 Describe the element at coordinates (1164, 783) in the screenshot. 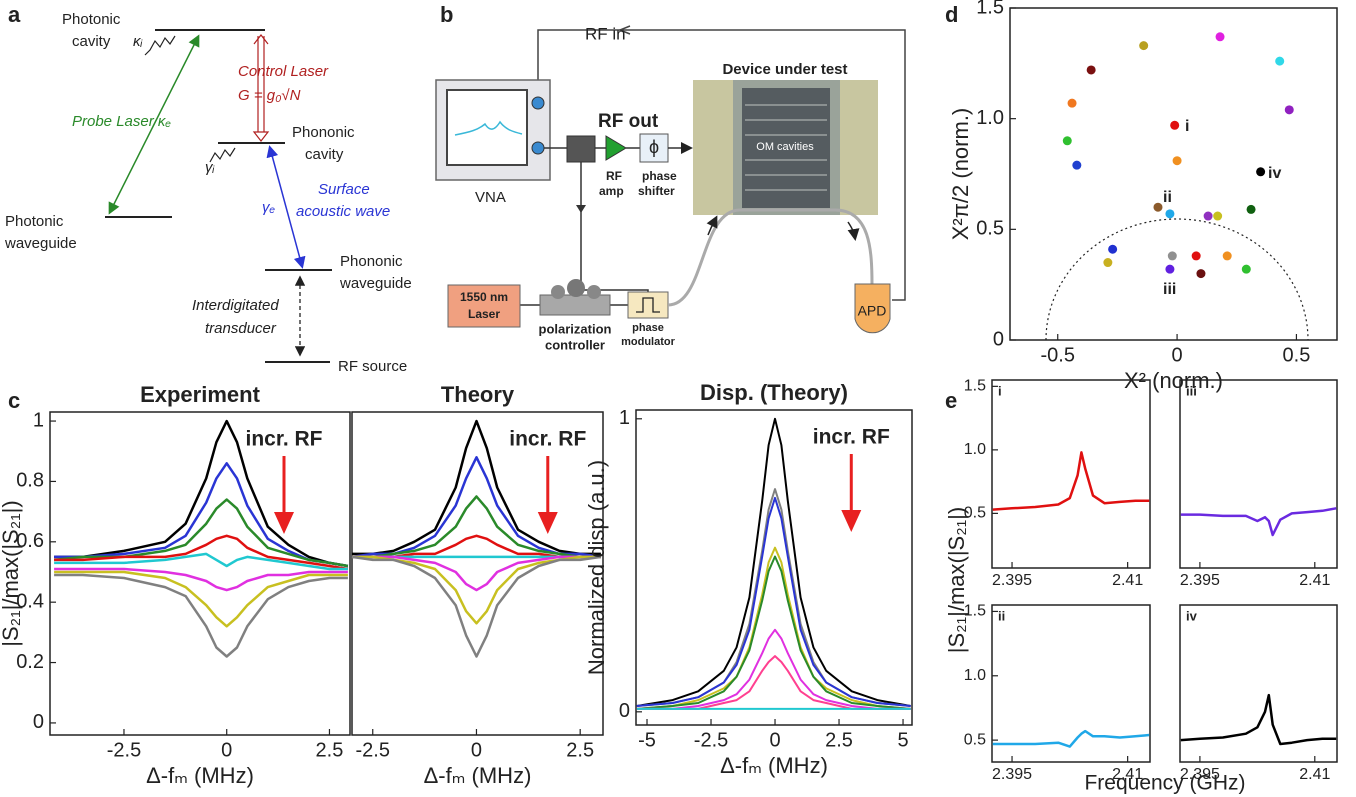

I see `x-axis-label: Frequency (GHz)` at that location.